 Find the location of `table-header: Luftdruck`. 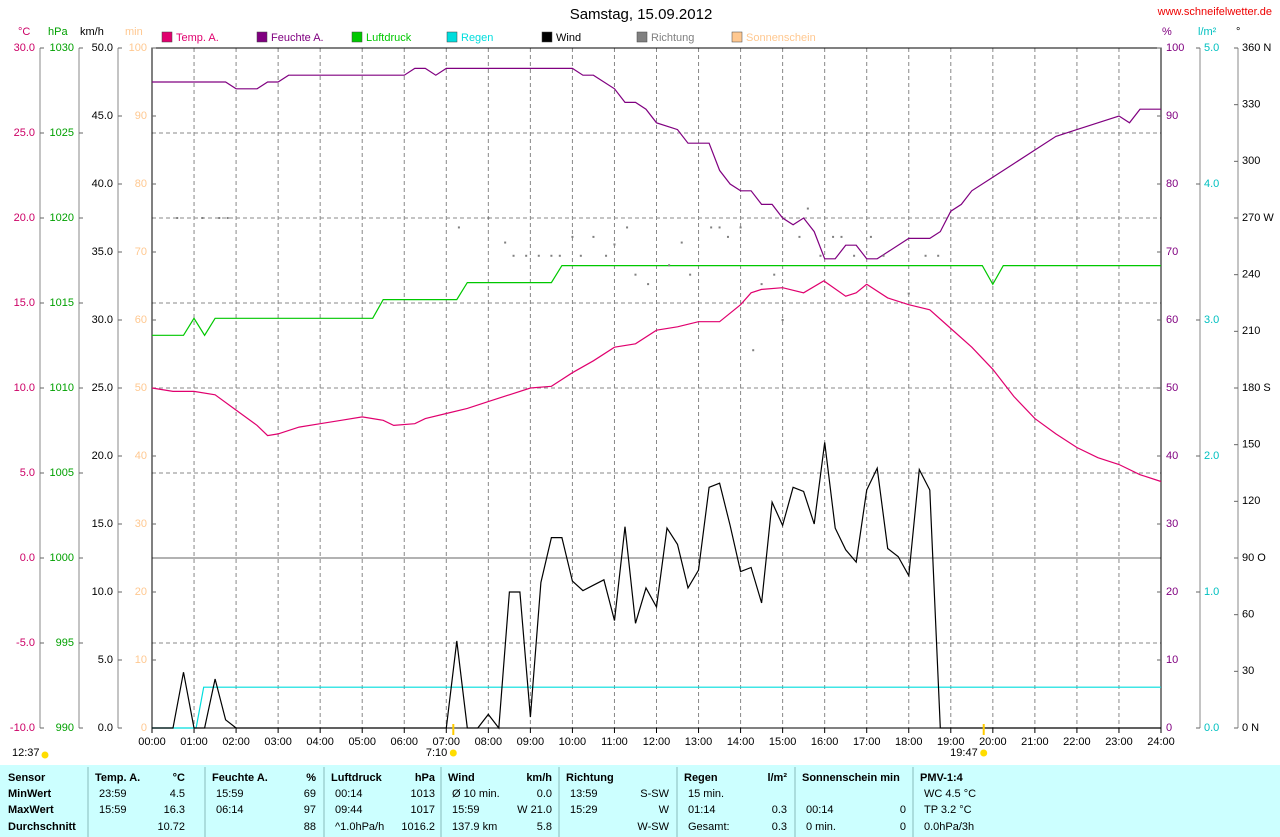

table-header: Luftdruck is located at coordinates (357, 778).